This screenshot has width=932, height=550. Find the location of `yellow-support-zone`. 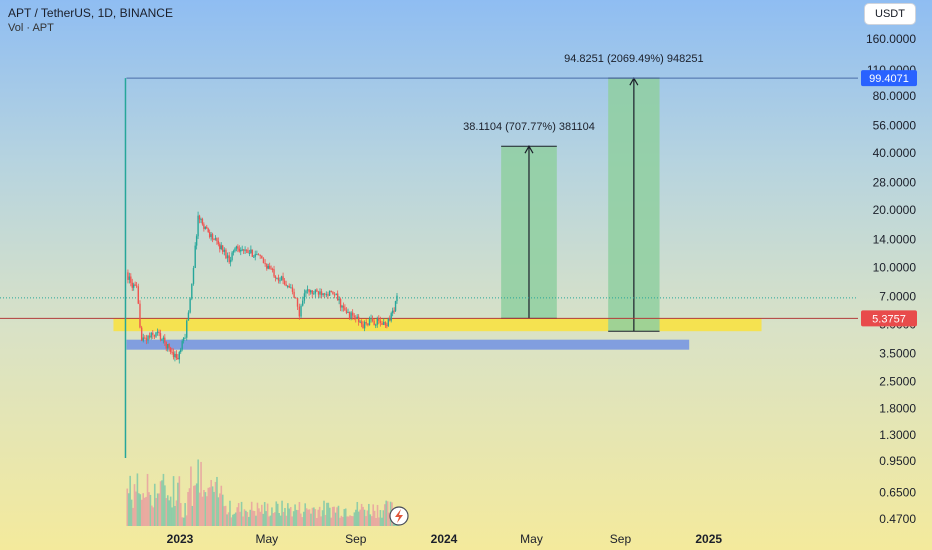

yellow-support-zone is located at coordinates (437, 325).